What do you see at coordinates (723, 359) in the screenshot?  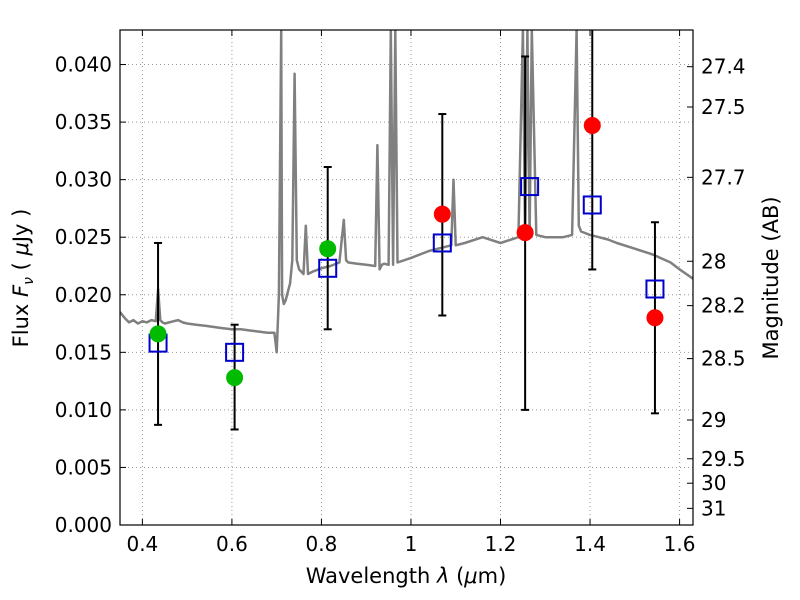 I see `y2-tick-label: 28.5` at bounding box center [723, 359].